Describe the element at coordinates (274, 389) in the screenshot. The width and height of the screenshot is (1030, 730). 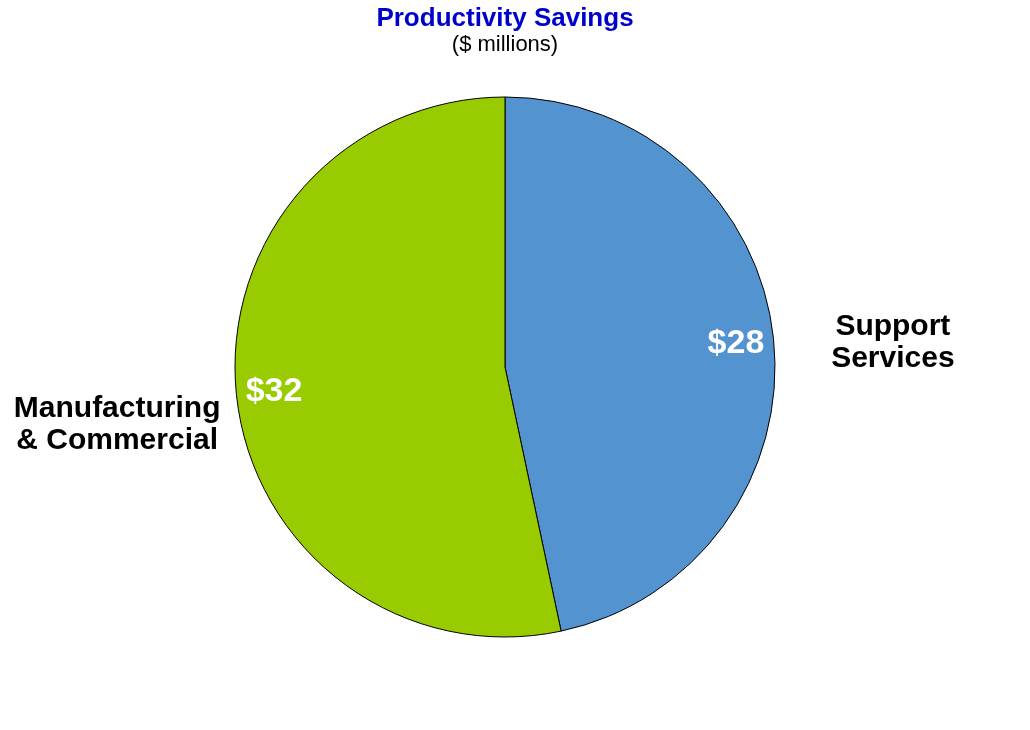
I see `data-label: $32` at that location.